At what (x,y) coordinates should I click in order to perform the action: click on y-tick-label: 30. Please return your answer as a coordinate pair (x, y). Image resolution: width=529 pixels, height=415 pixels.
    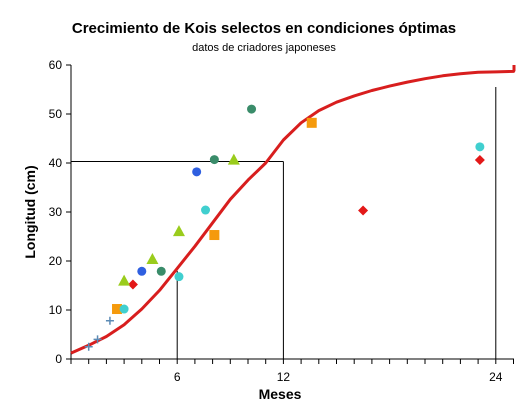
    Looking at the image, I should click on (56, 212).